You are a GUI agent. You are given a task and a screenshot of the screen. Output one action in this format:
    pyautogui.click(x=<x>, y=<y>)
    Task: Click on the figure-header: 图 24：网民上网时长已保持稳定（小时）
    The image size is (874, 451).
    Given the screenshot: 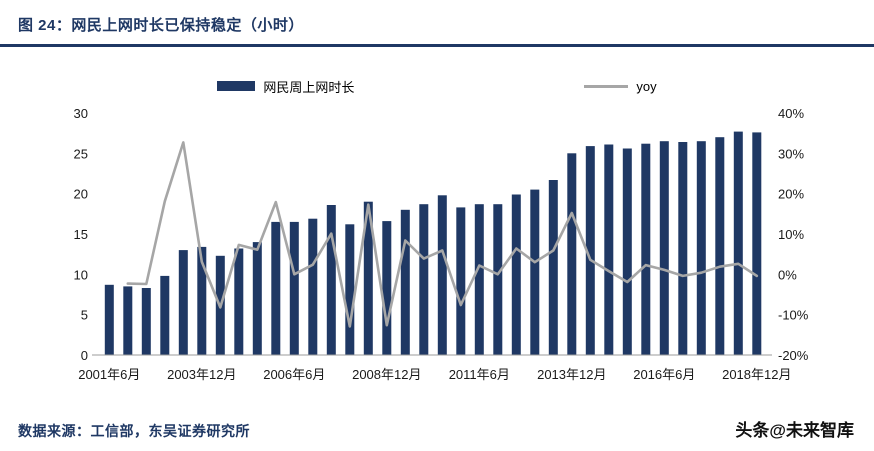 What is the action you would take?
    pyautogui.click(x=437, y=23)
    